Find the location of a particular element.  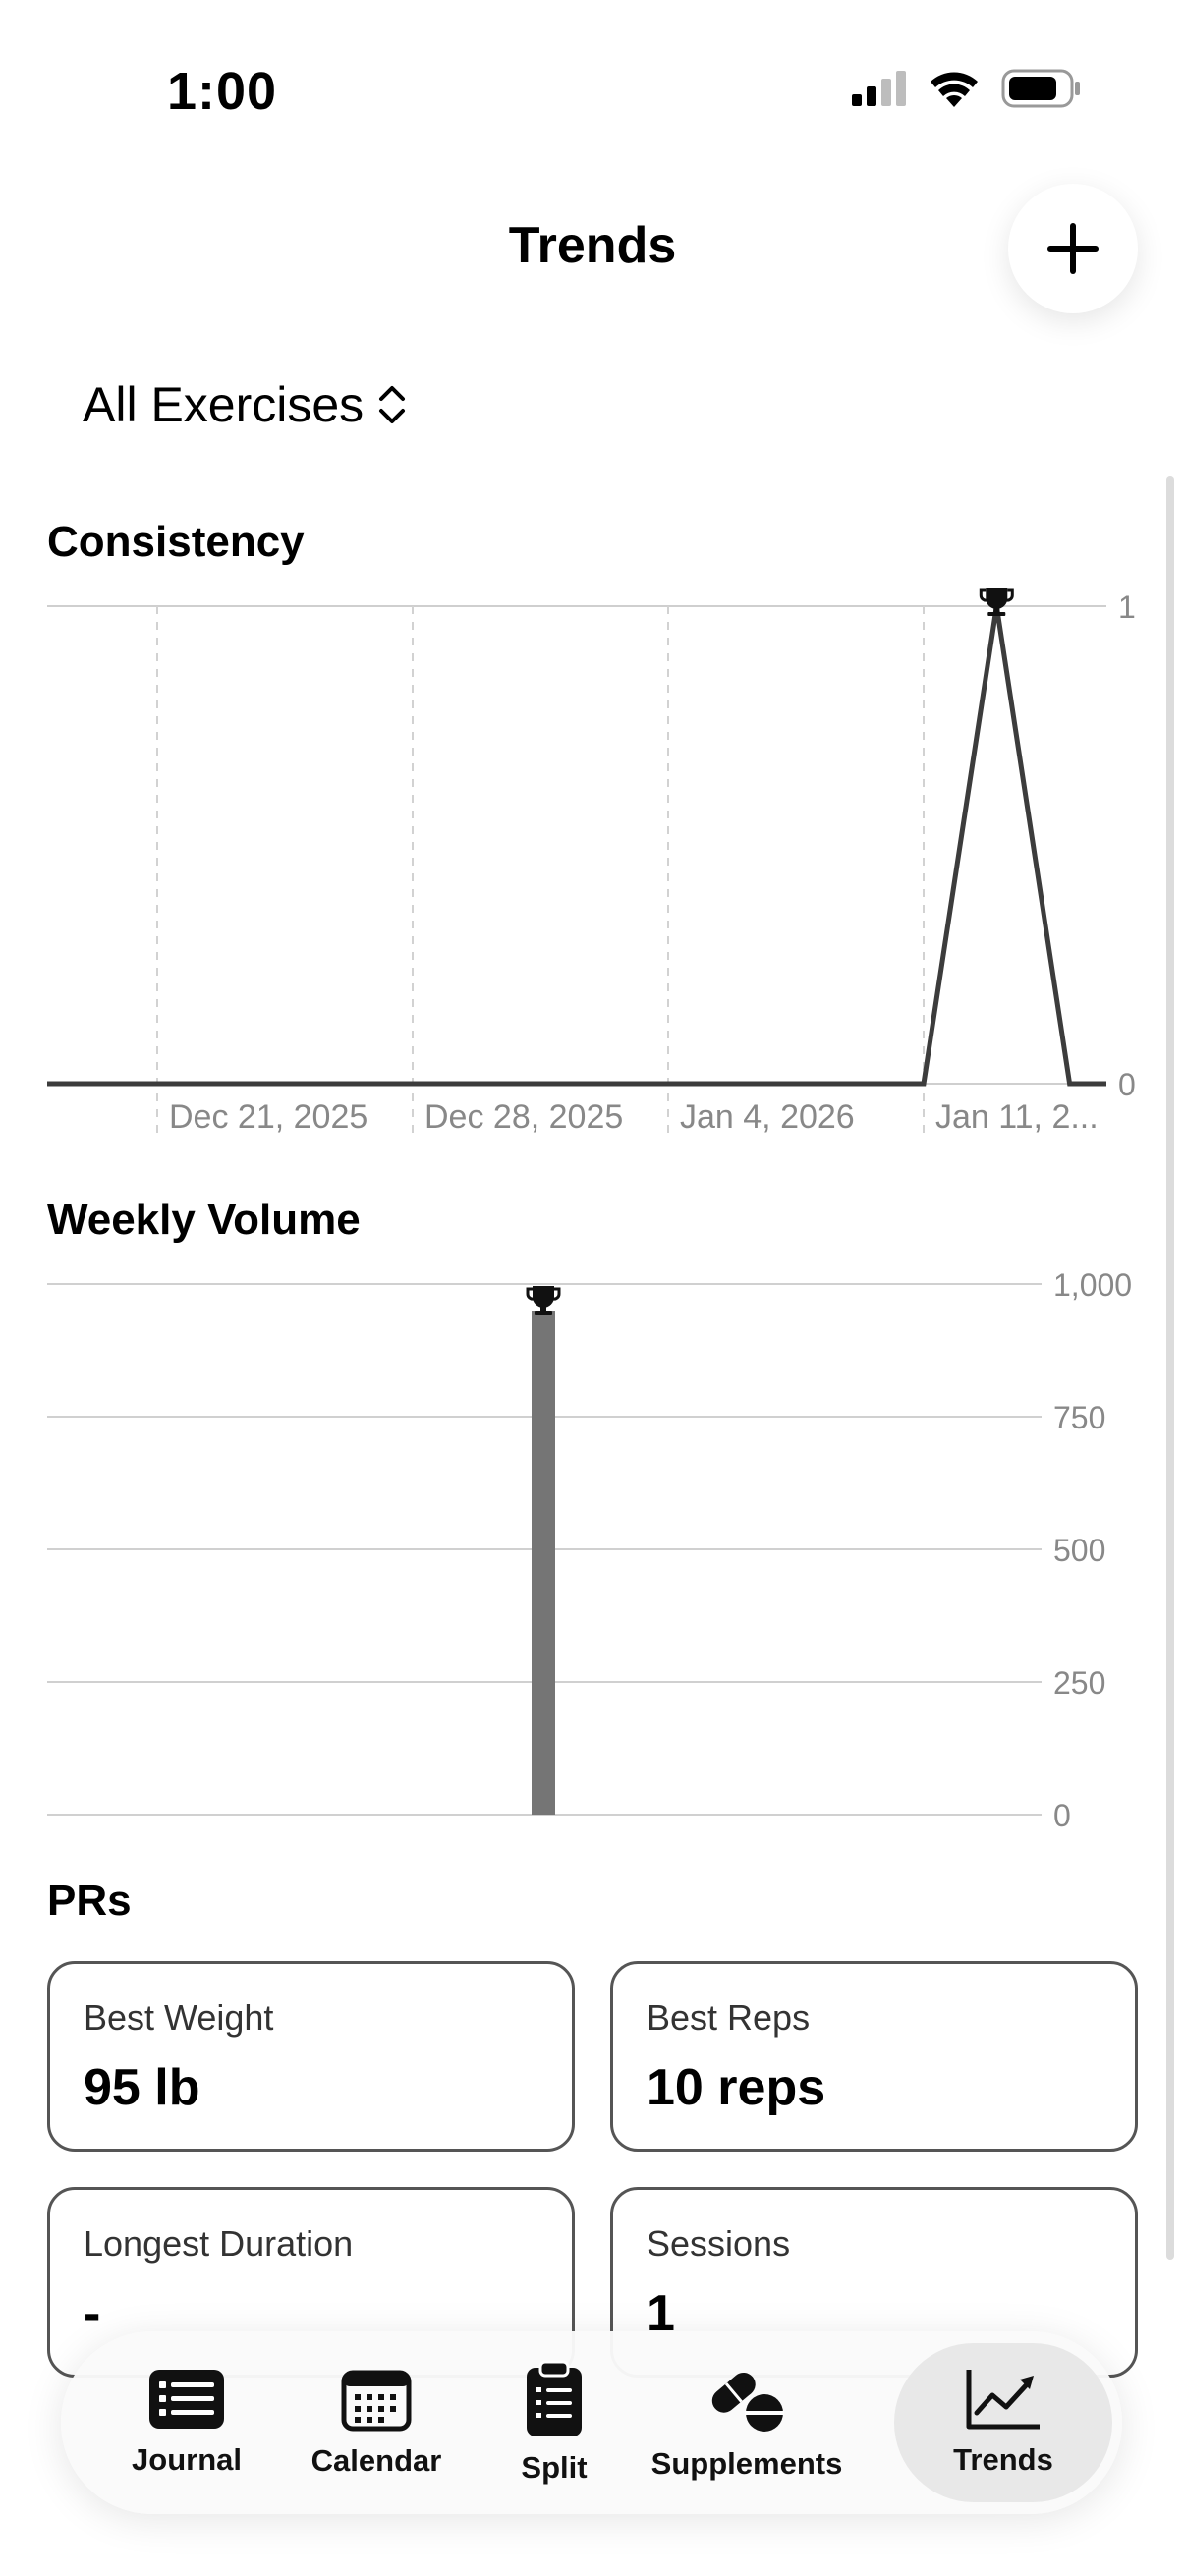

status-time: 1:00 is located at coordinates (223, 91).